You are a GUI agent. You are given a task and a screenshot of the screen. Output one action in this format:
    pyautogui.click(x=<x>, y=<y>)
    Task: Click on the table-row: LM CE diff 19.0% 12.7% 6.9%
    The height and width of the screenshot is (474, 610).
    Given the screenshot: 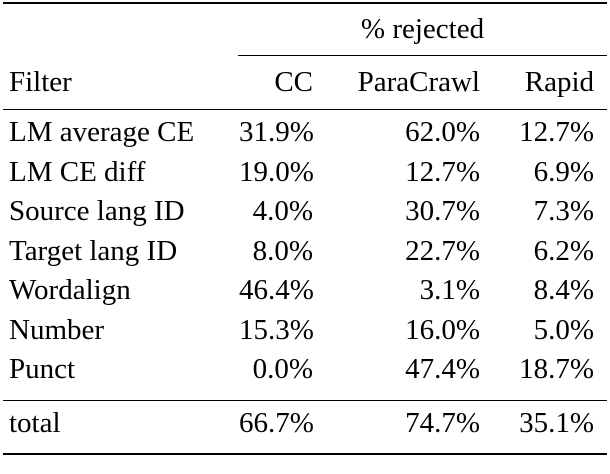 What is the action you would take?
    pyautogui.click(x=305, y=173)
    